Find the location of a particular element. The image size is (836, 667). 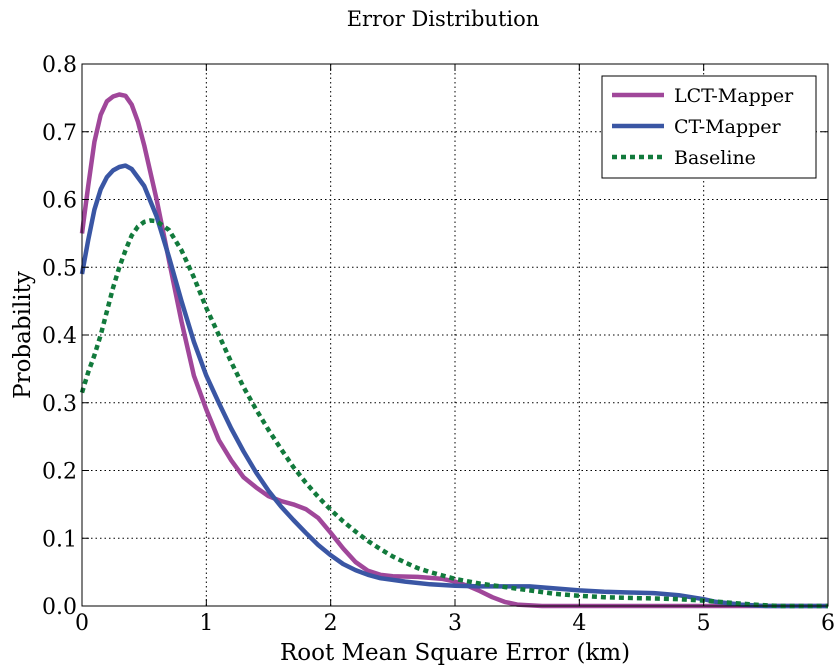

y-tick-label: 0.7 is located at coordinates (59, 133).